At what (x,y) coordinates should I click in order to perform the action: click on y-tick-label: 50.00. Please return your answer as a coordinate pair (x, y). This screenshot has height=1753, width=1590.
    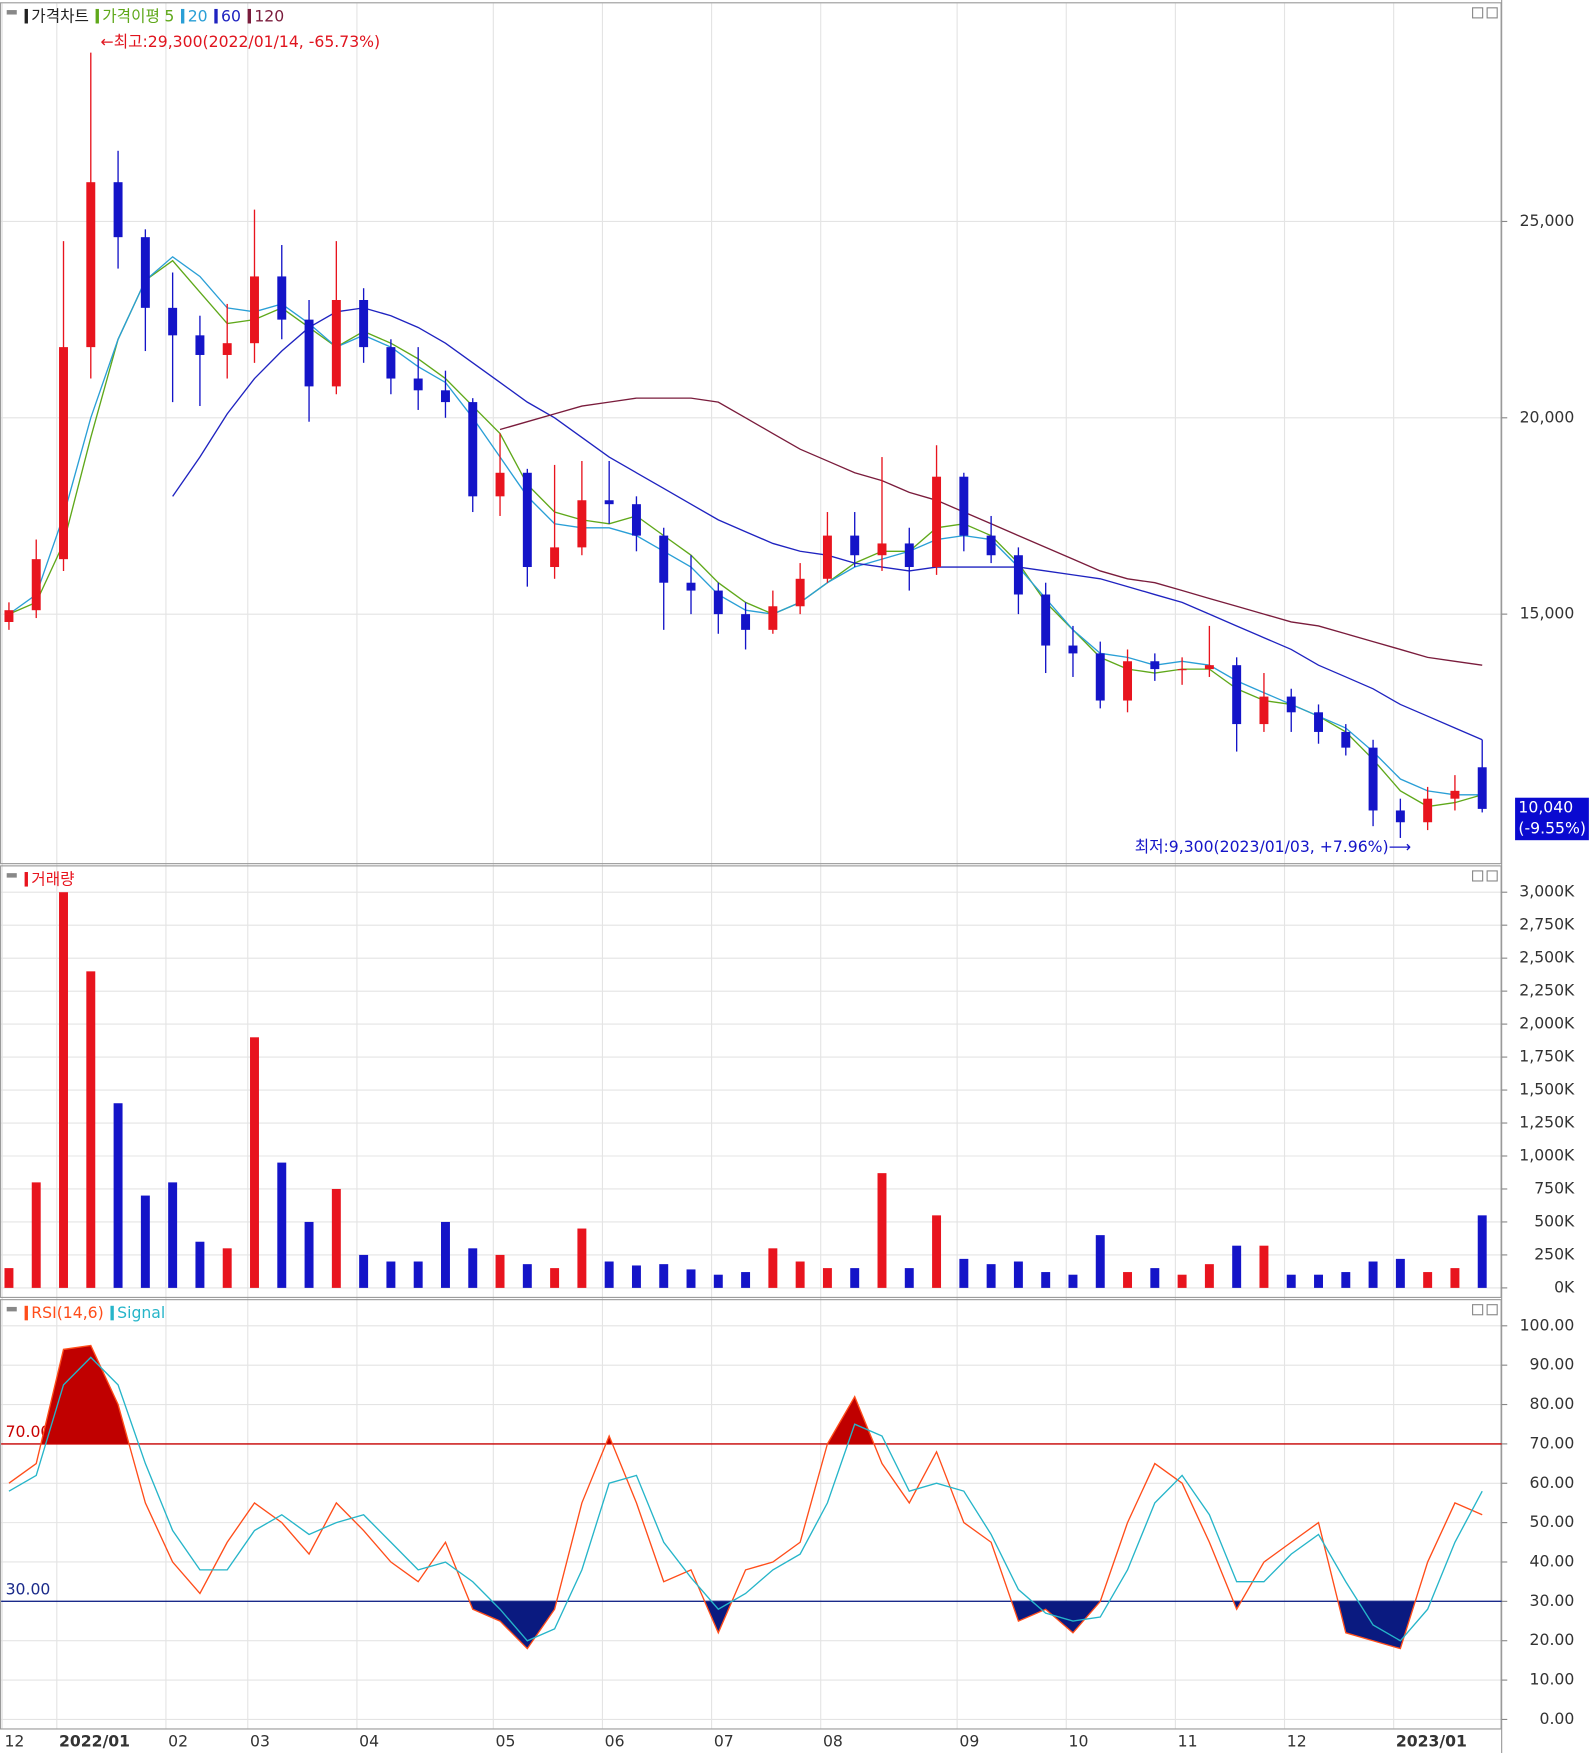
    Looking at the image, I should click on (1552, 1521).